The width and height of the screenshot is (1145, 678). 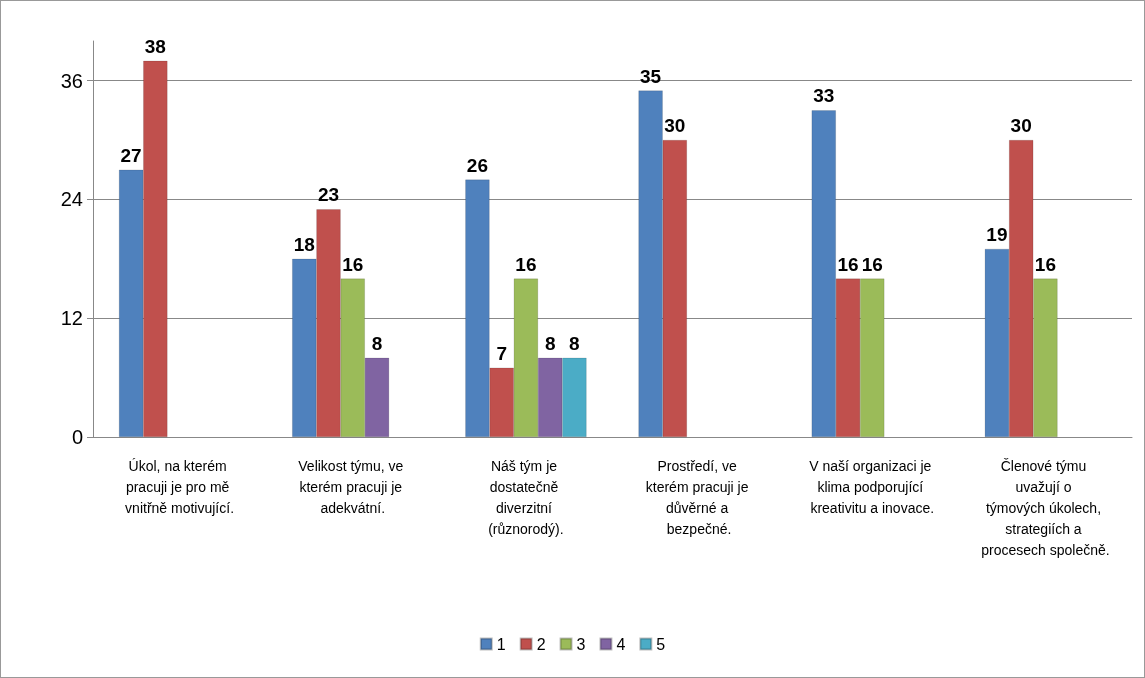 I want to click on legend-label: 5, so click(x=661, y=644).